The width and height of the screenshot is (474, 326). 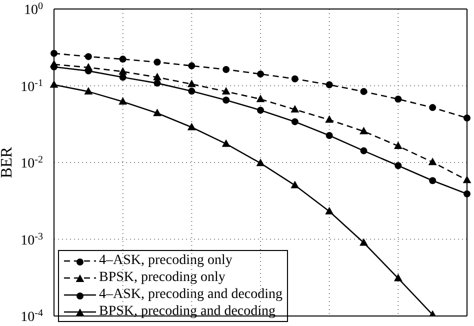 I want to click on legend-label: BPSK, precoding only, so click(x=162, y=277).